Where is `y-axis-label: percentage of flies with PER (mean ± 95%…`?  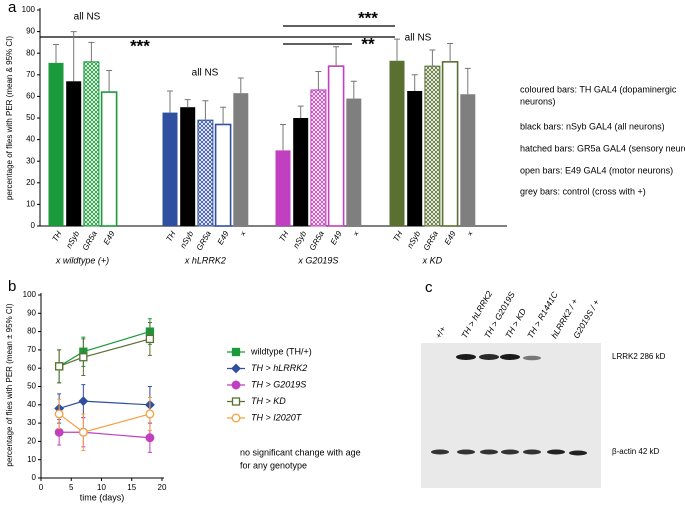
y-axis-label: percentage of flies with PER (mean ± 95%… is located at coordinates (9, 384).